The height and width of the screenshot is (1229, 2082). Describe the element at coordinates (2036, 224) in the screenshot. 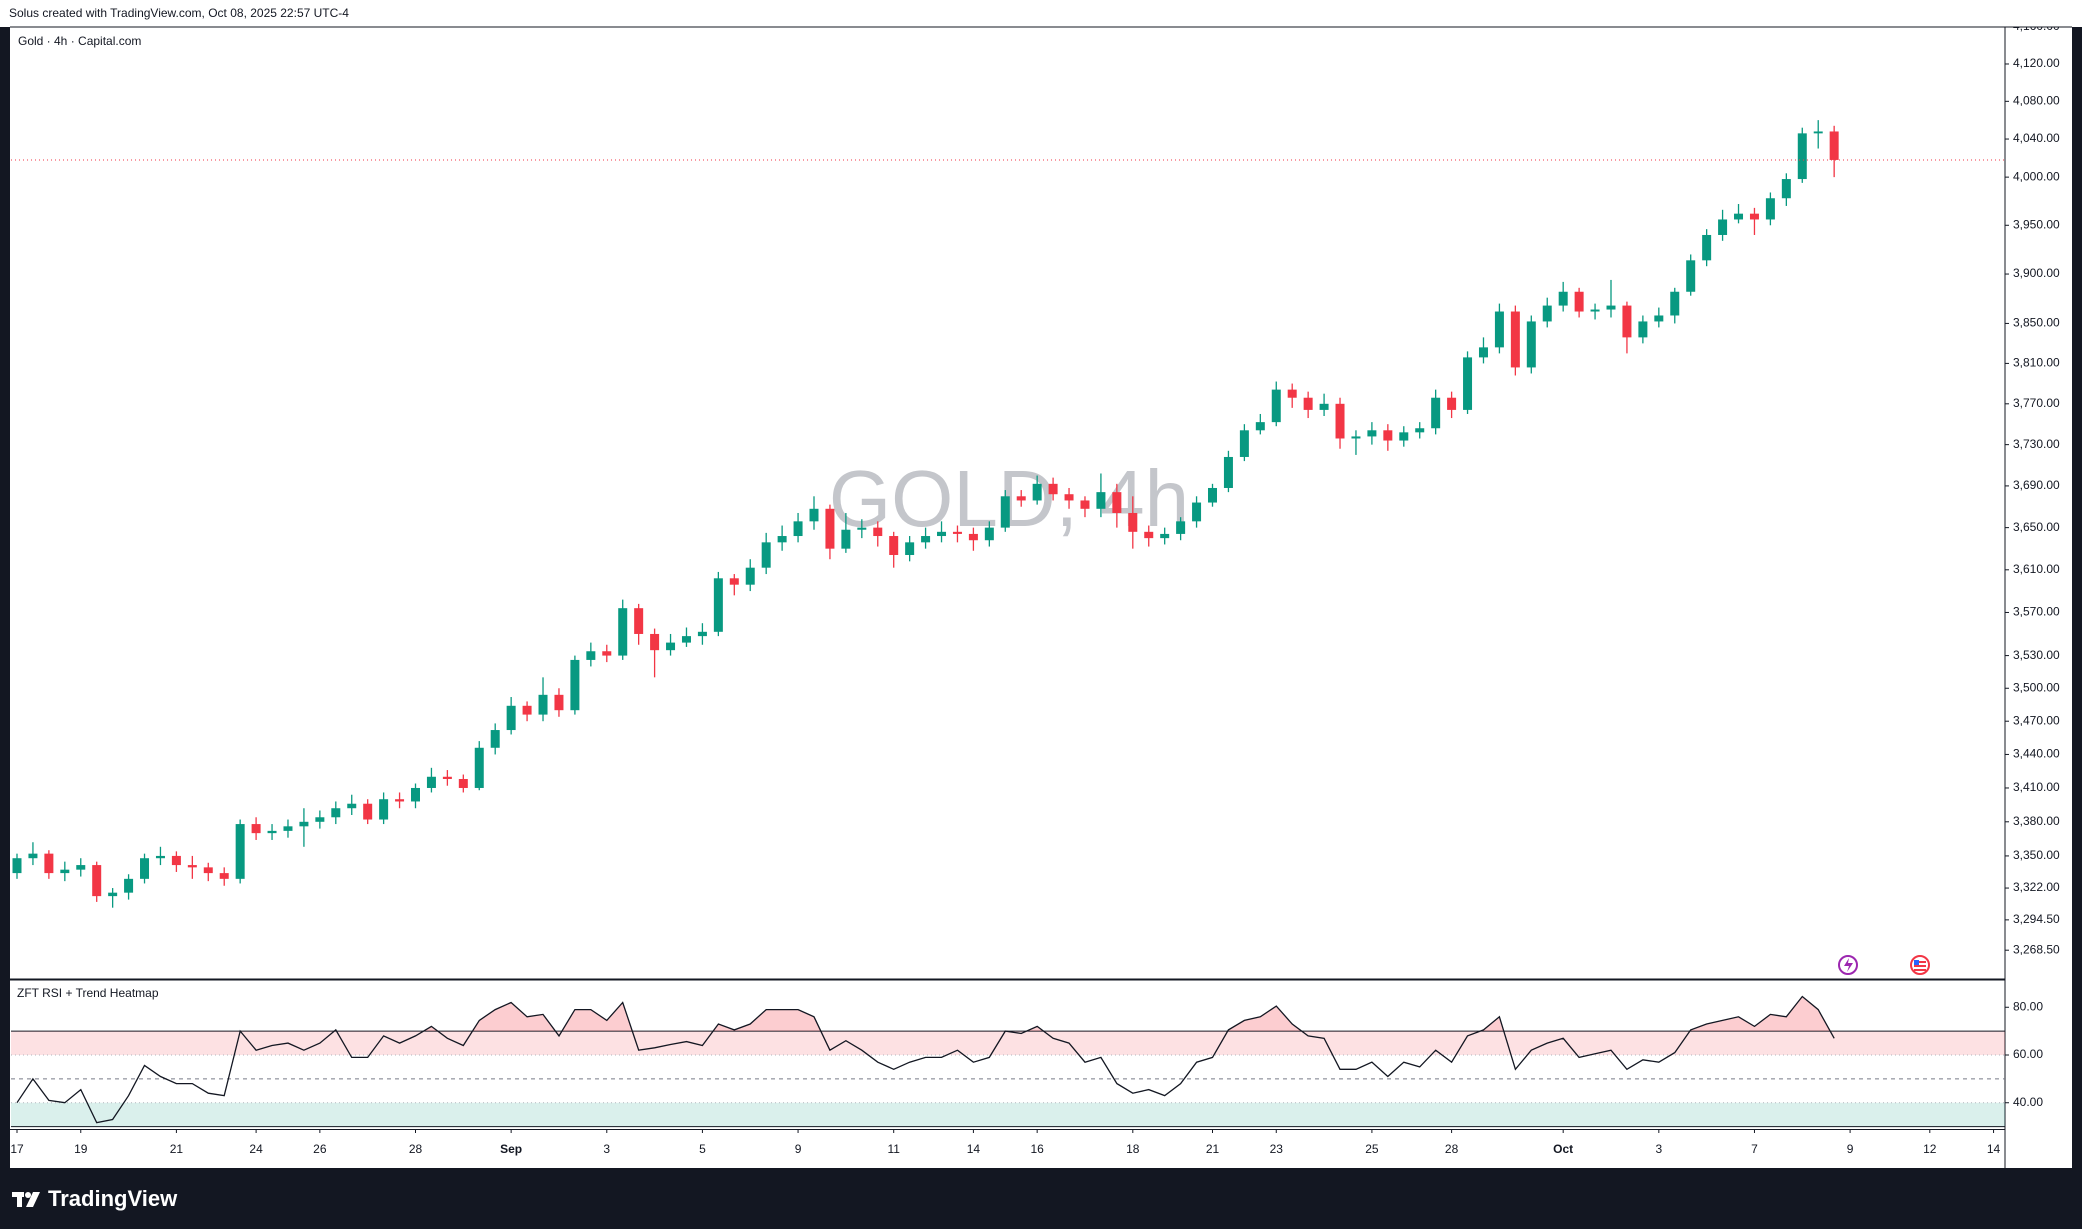

I see `y-tick-label: 3,950.00` at that location.